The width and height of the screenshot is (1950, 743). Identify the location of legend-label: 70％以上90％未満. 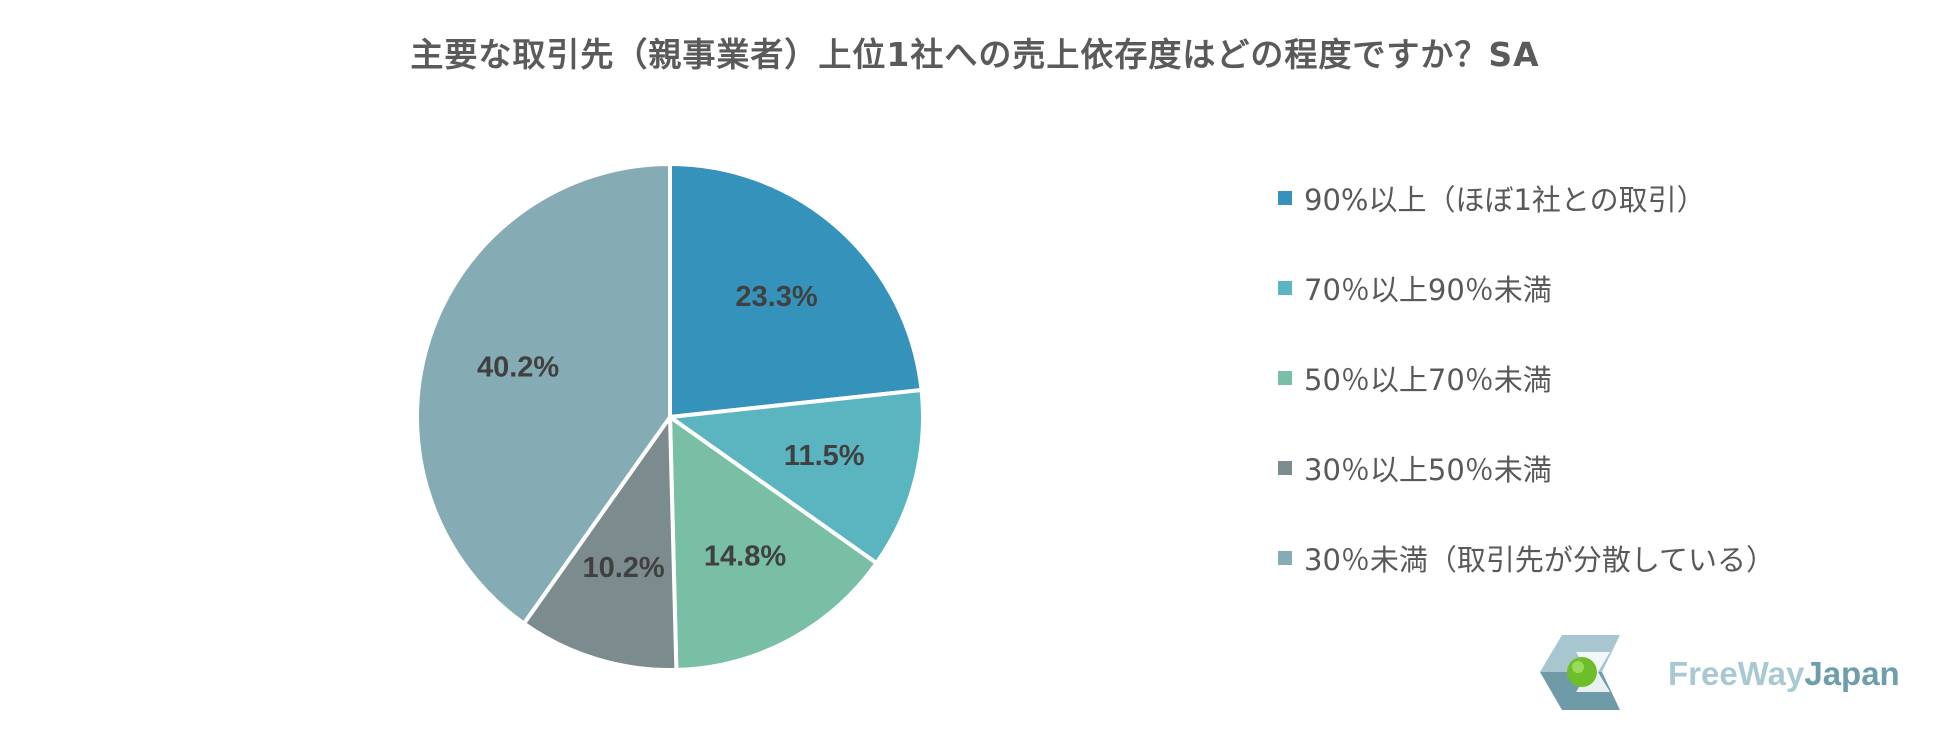
(1428, 290).